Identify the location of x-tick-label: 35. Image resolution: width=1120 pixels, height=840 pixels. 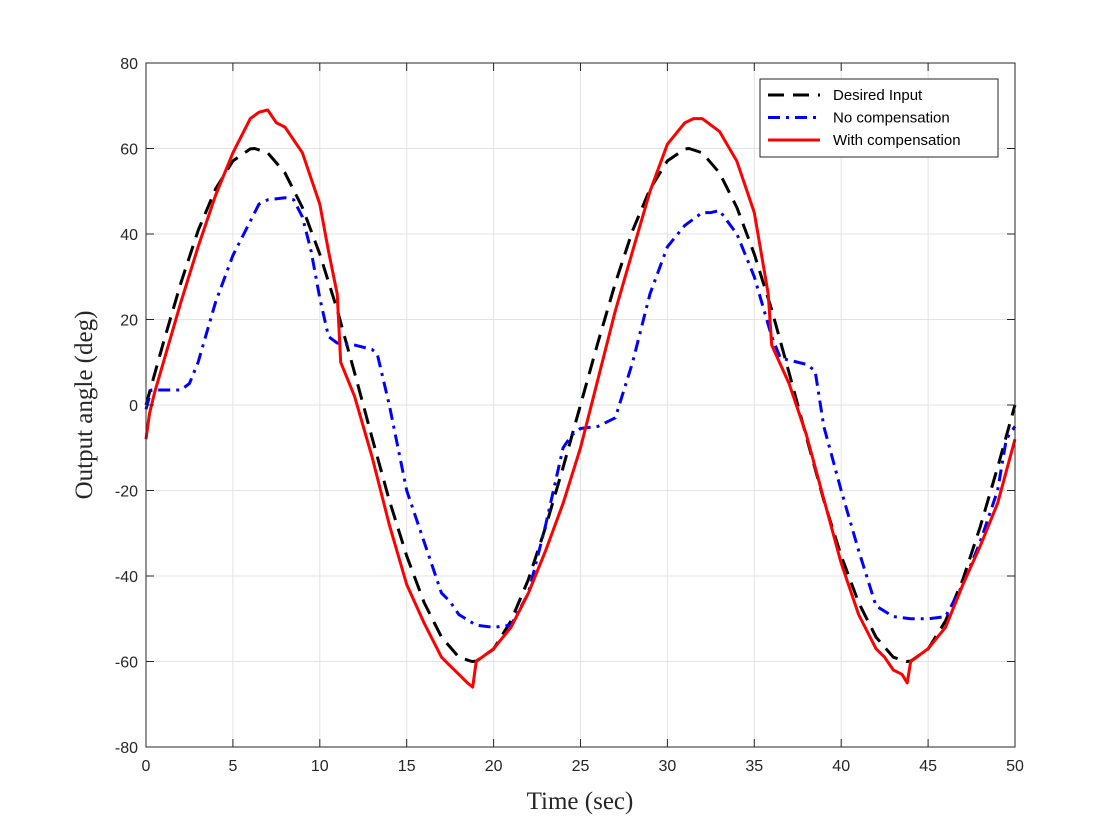
(754, 766).